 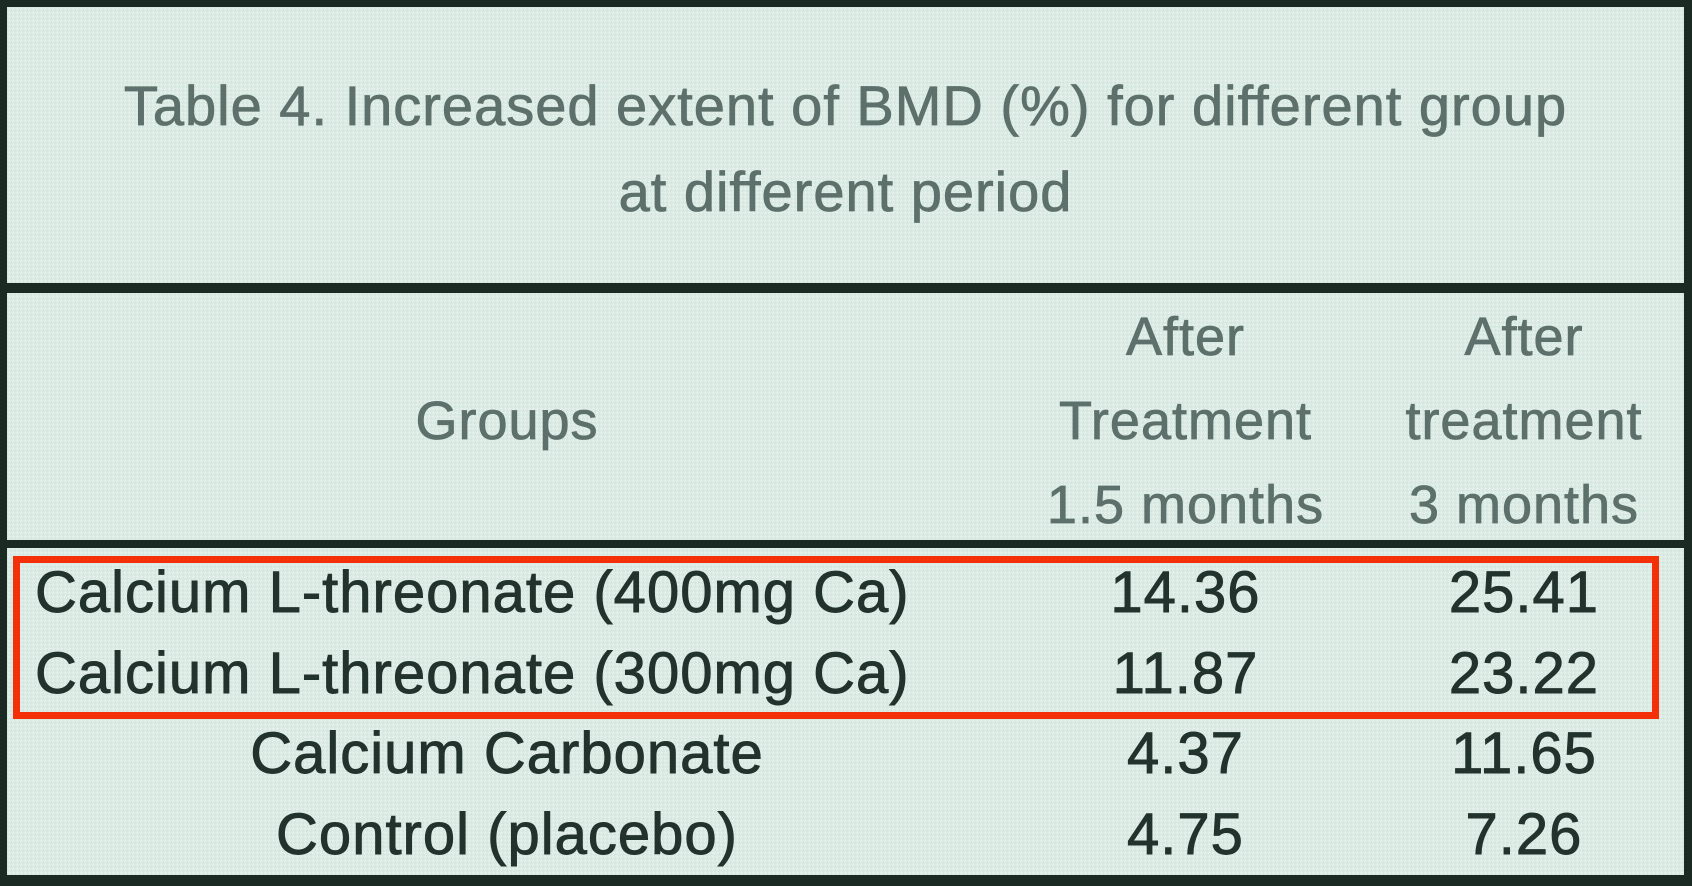 What do you see at coordinates (845, 834) in the screenshot?
I see `table-row: Control (placebo) 4.75 7.26` at bounding box center [845, 834].